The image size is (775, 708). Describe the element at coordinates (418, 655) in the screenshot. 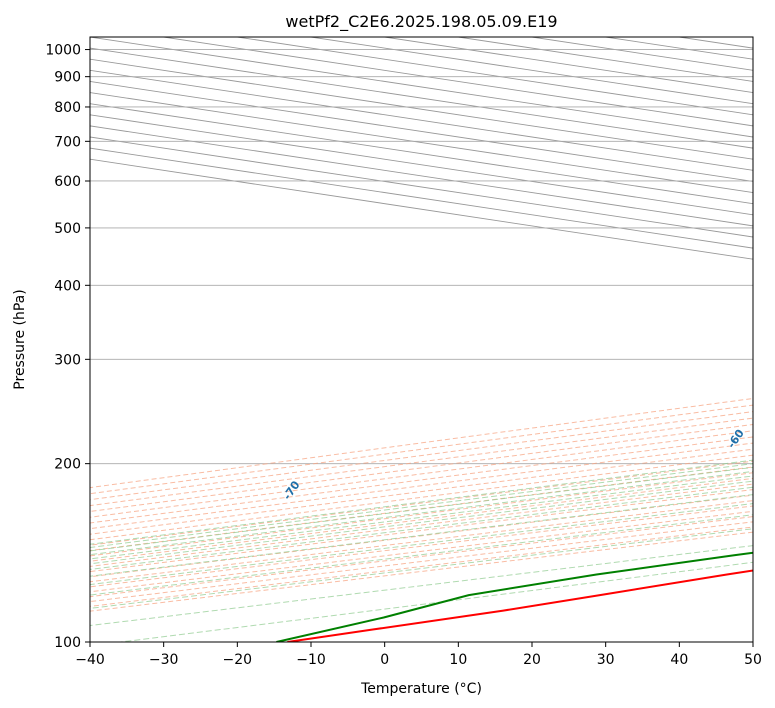

I see `x-axis-ticks: −40 −30 −20 −10 0 10 20 30 40 50` at that location.